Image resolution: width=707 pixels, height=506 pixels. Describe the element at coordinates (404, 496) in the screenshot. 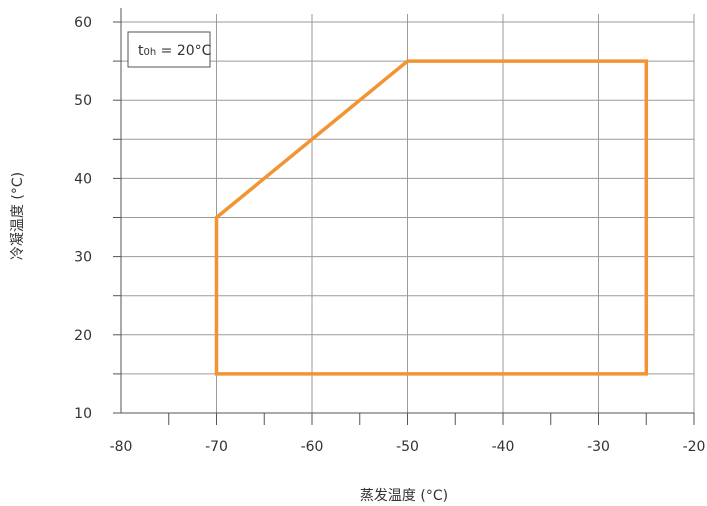

I see `x-axis-title: 蒸发温度 (°C)` at that location.